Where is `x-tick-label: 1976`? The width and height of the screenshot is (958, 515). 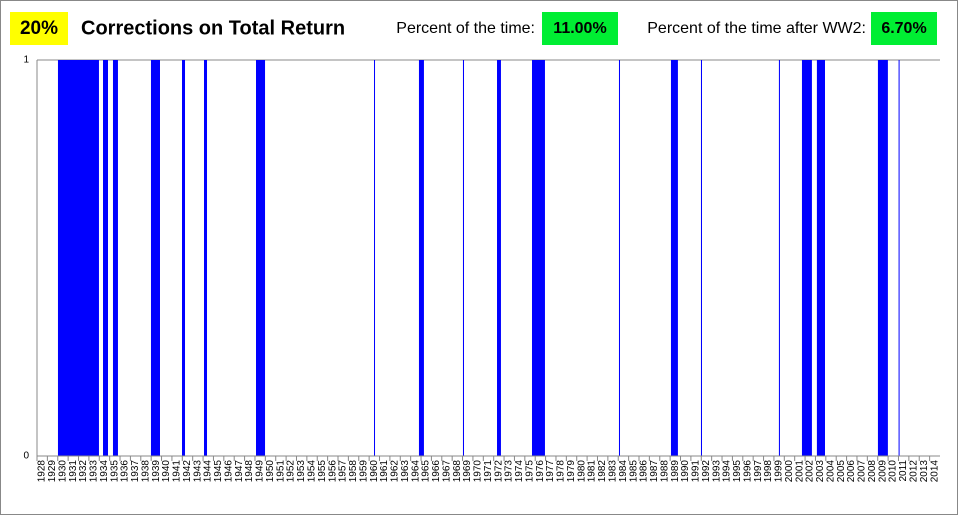
x-tick-label: 1976 is located at coordinates (540, 471).